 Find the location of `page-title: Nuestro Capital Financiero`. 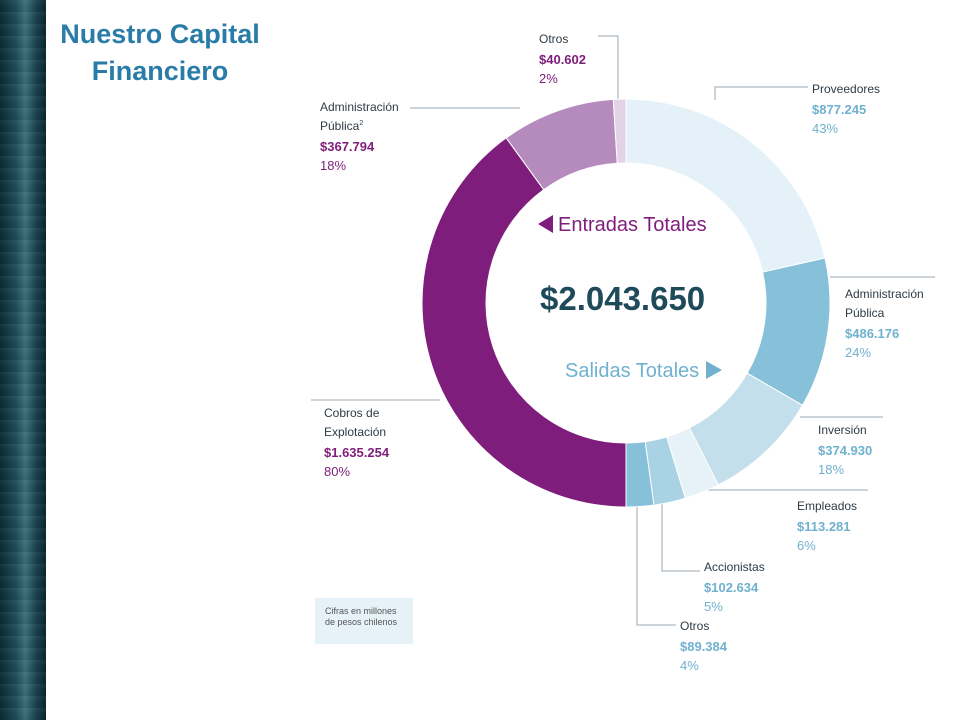

page-title: Nuestro Capital Financiero is located at coordinates (160, 53).